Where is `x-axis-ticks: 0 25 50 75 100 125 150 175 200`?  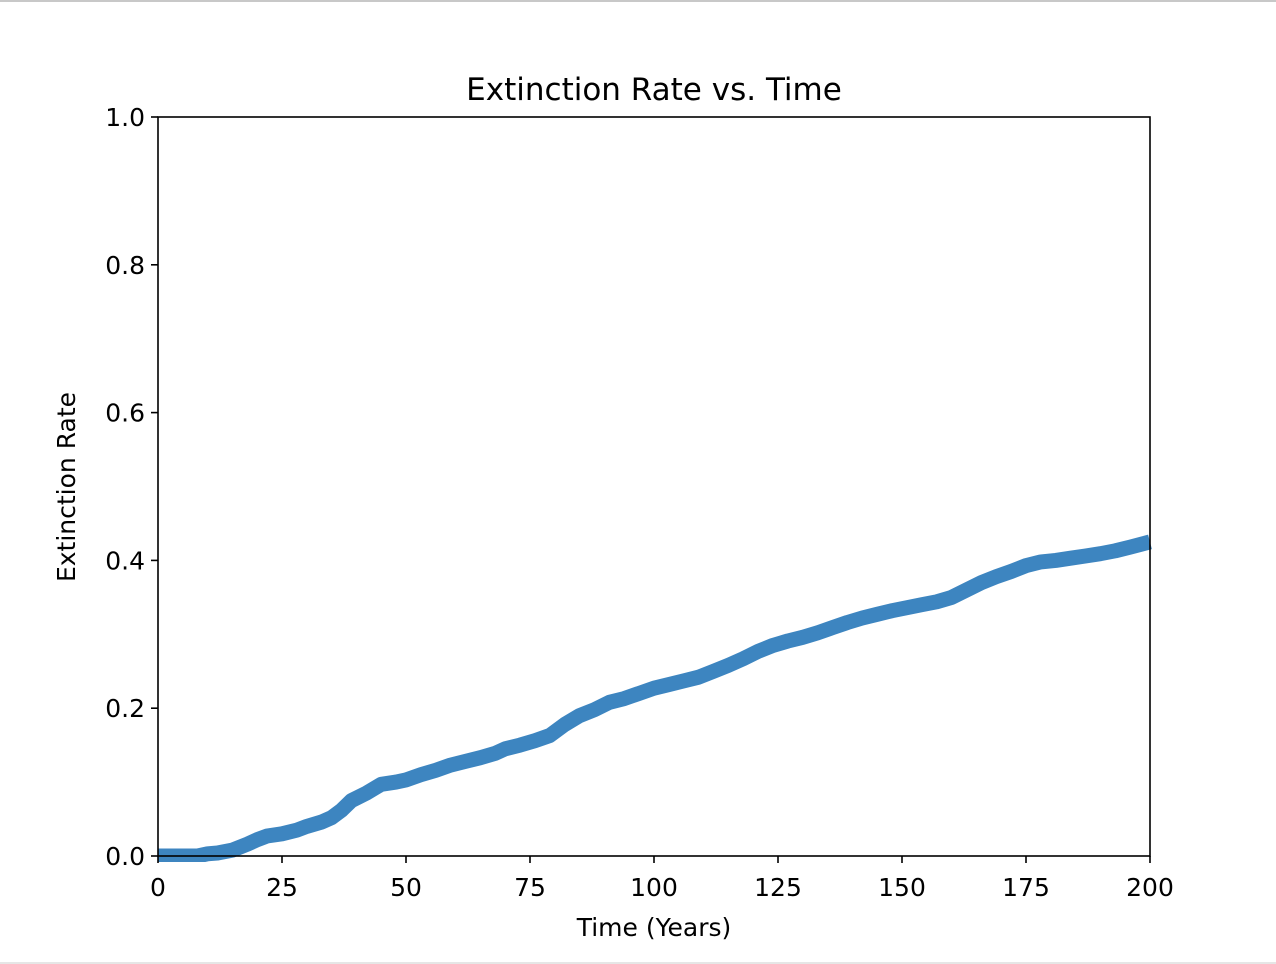 x-axis-ticks: 0 25 50 75 100 125 150 175 200 is located at coordinates (662, 879).